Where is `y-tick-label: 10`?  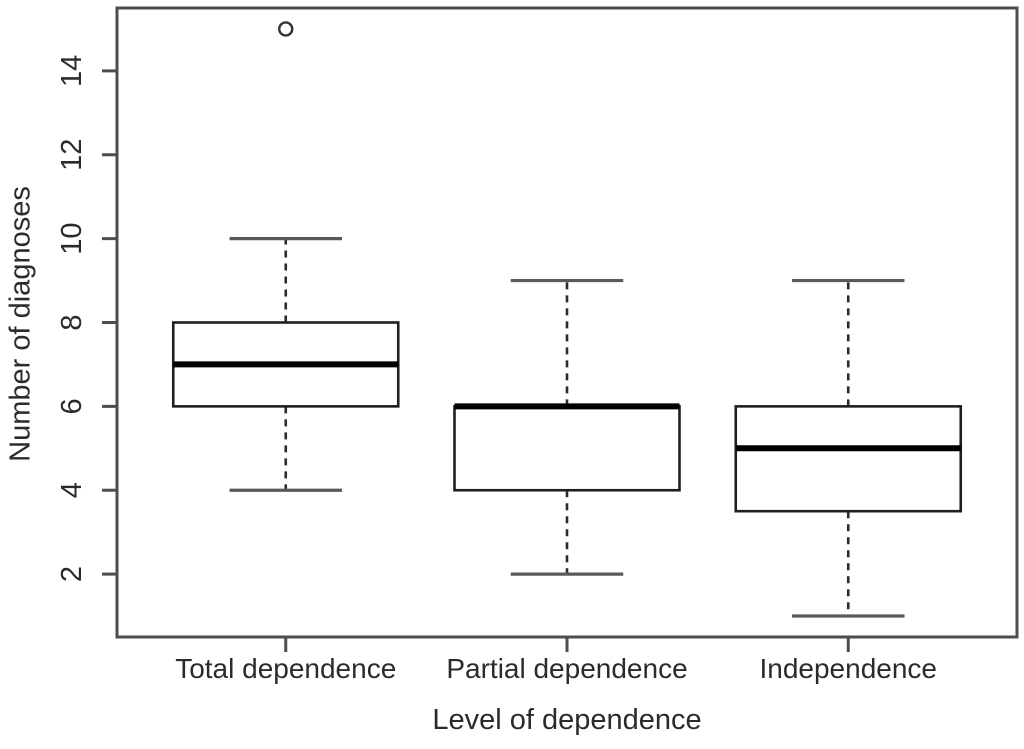
y-tick-label: 10 is located at coordinates (72, 239).